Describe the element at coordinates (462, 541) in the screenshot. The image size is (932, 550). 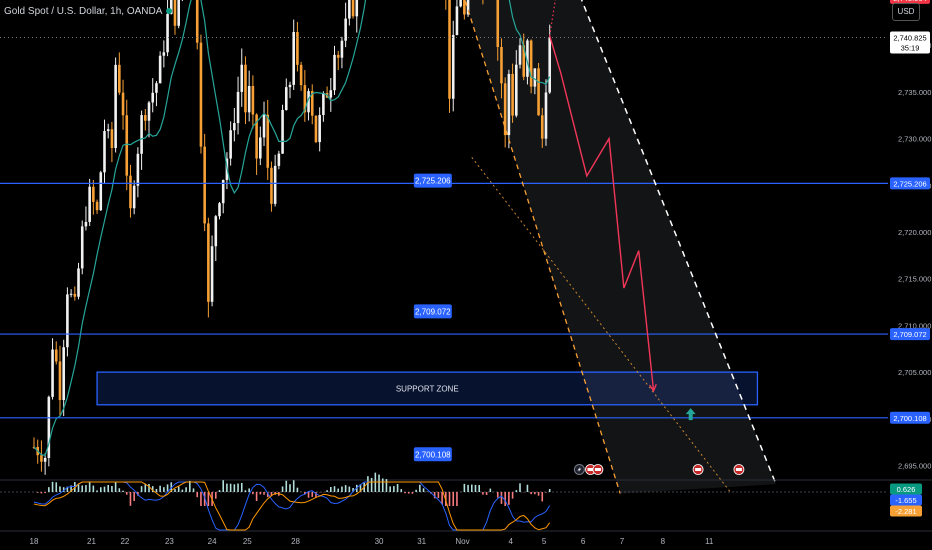
I see `time-tick-label: Nov` at that location.